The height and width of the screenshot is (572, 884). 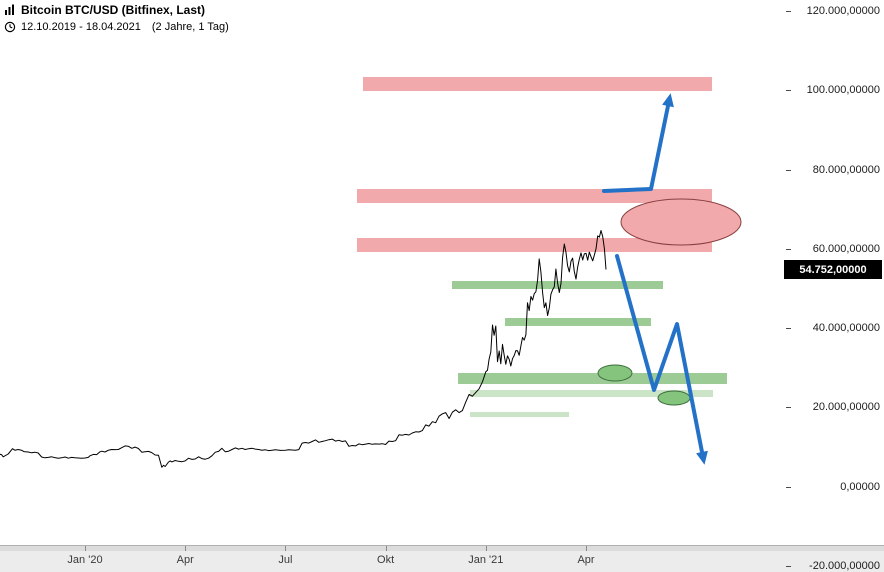 I want to click on x-axis-label: Jan '21, so click(x=486, y=560).